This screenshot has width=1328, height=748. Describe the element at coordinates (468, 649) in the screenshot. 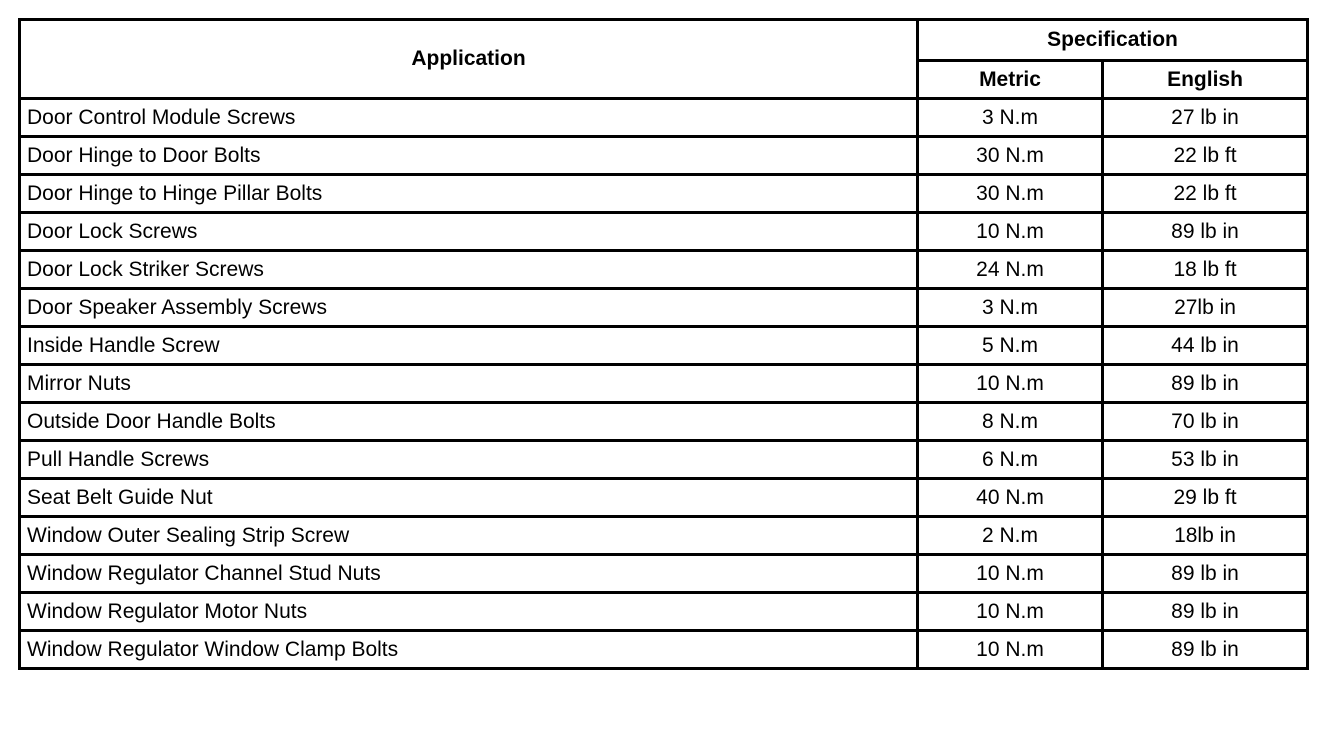

I see `cell-application: Window Regulator Window Clamp Bolts` at that location.